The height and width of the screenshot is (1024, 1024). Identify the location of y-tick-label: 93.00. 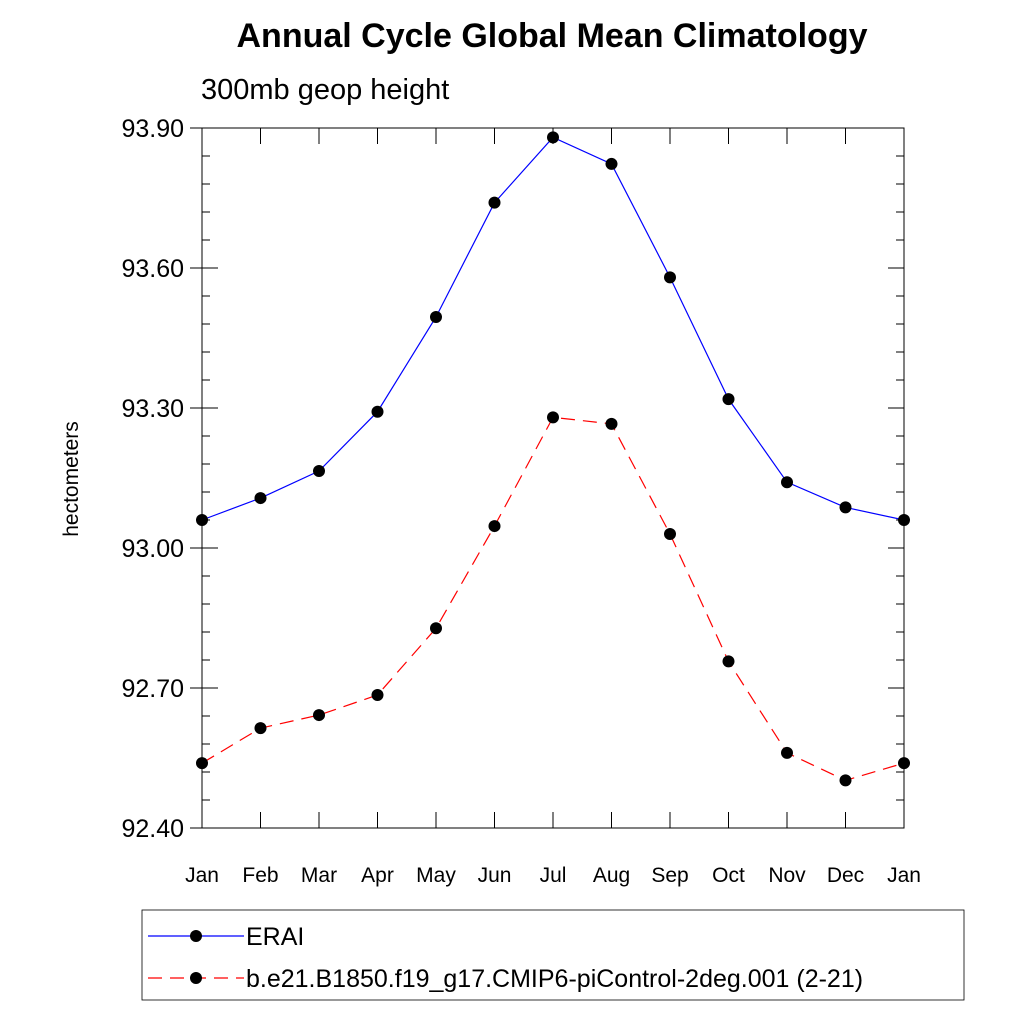
(152, 549).